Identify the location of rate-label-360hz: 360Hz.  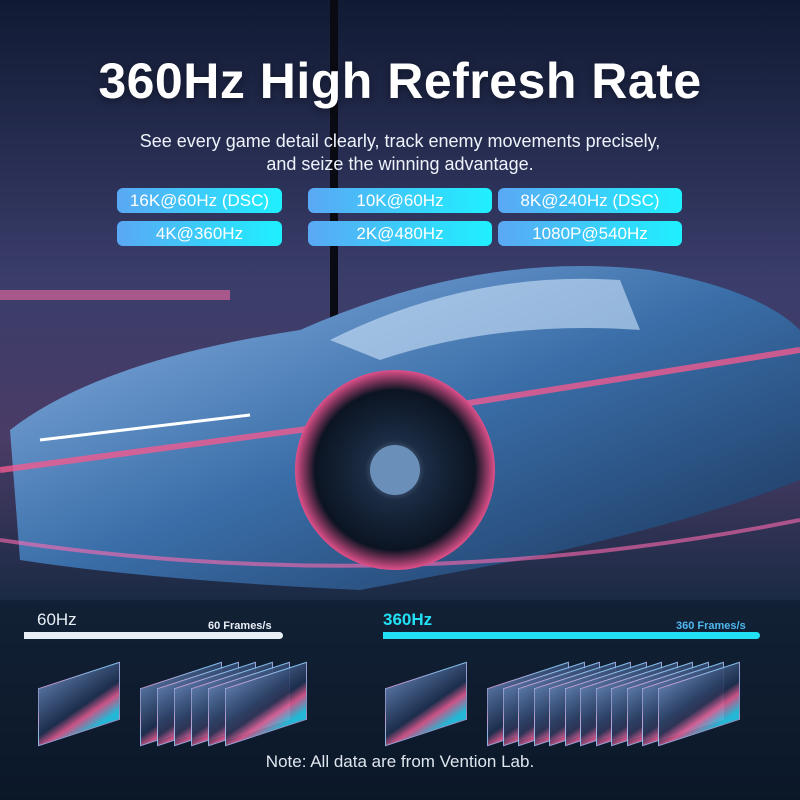
(408, 619).